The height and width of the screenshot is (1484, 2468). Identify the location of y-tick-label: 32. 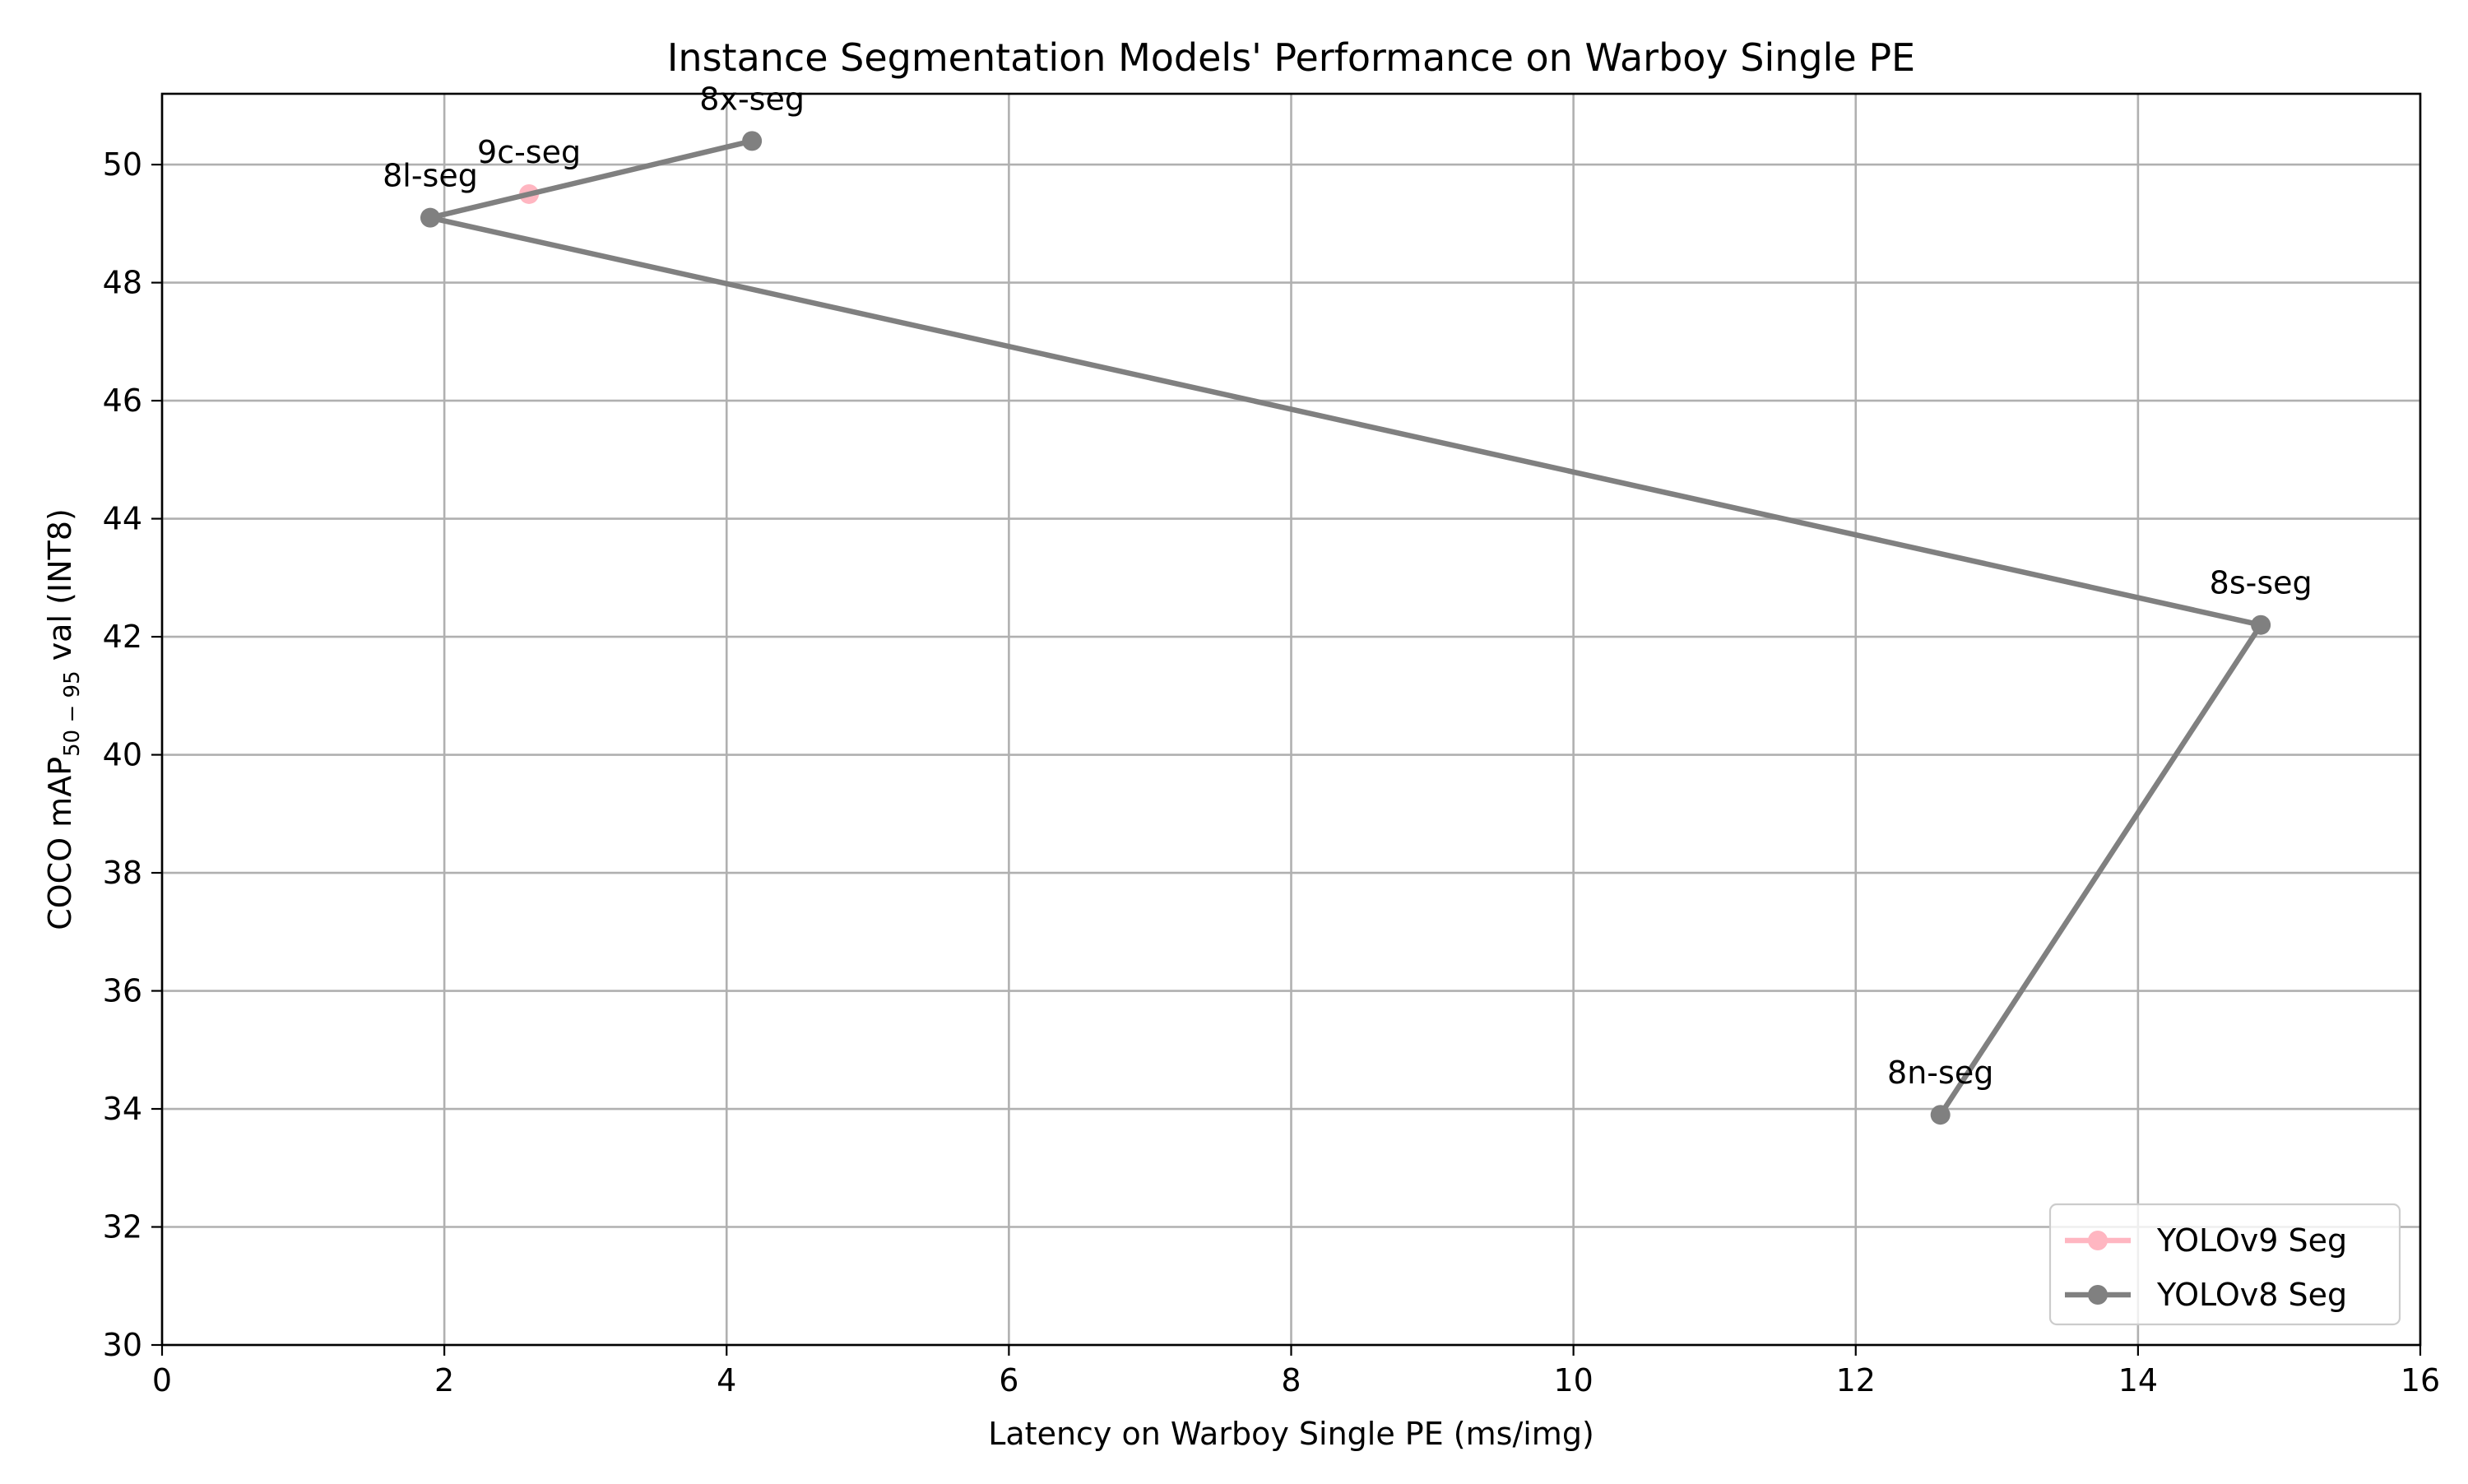
(122, 1227).